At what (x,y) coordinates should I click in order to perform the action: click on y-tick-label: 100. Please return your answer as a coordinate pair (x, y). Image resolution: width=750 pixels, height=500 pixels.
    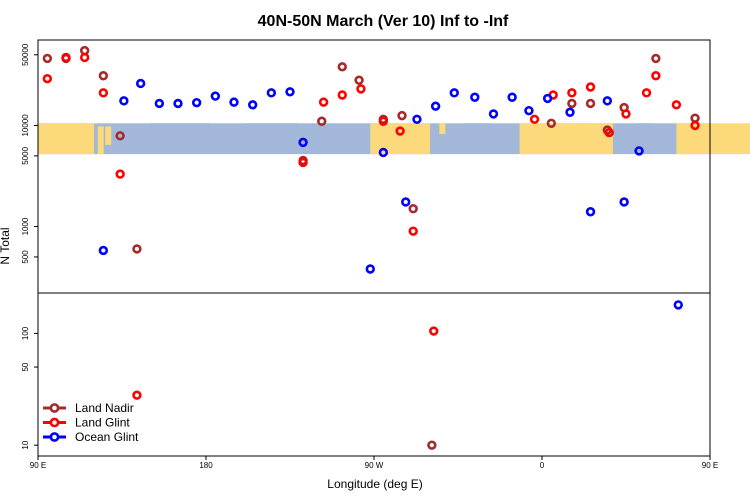
    Looking at the image, I should click on (25, 333).